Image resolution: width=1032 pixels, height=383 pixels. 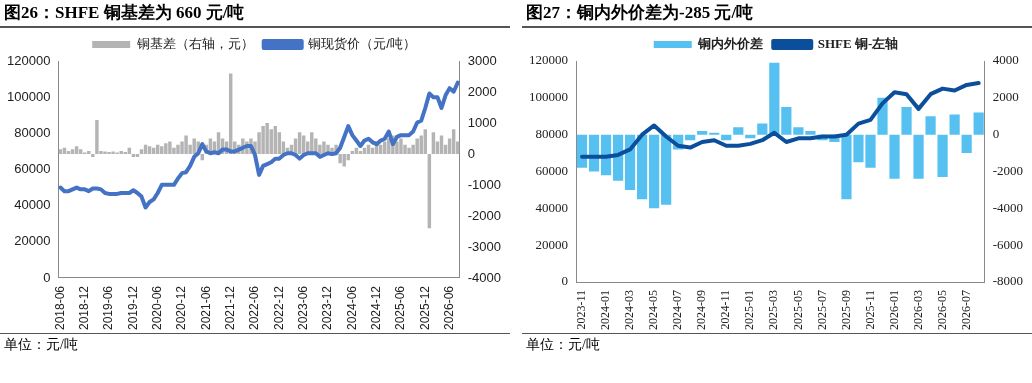 What do you see at coordinates (424, 308) in the screenshot?
I see `x-tick-label: 2025-12` at bounding box center [424, 308].